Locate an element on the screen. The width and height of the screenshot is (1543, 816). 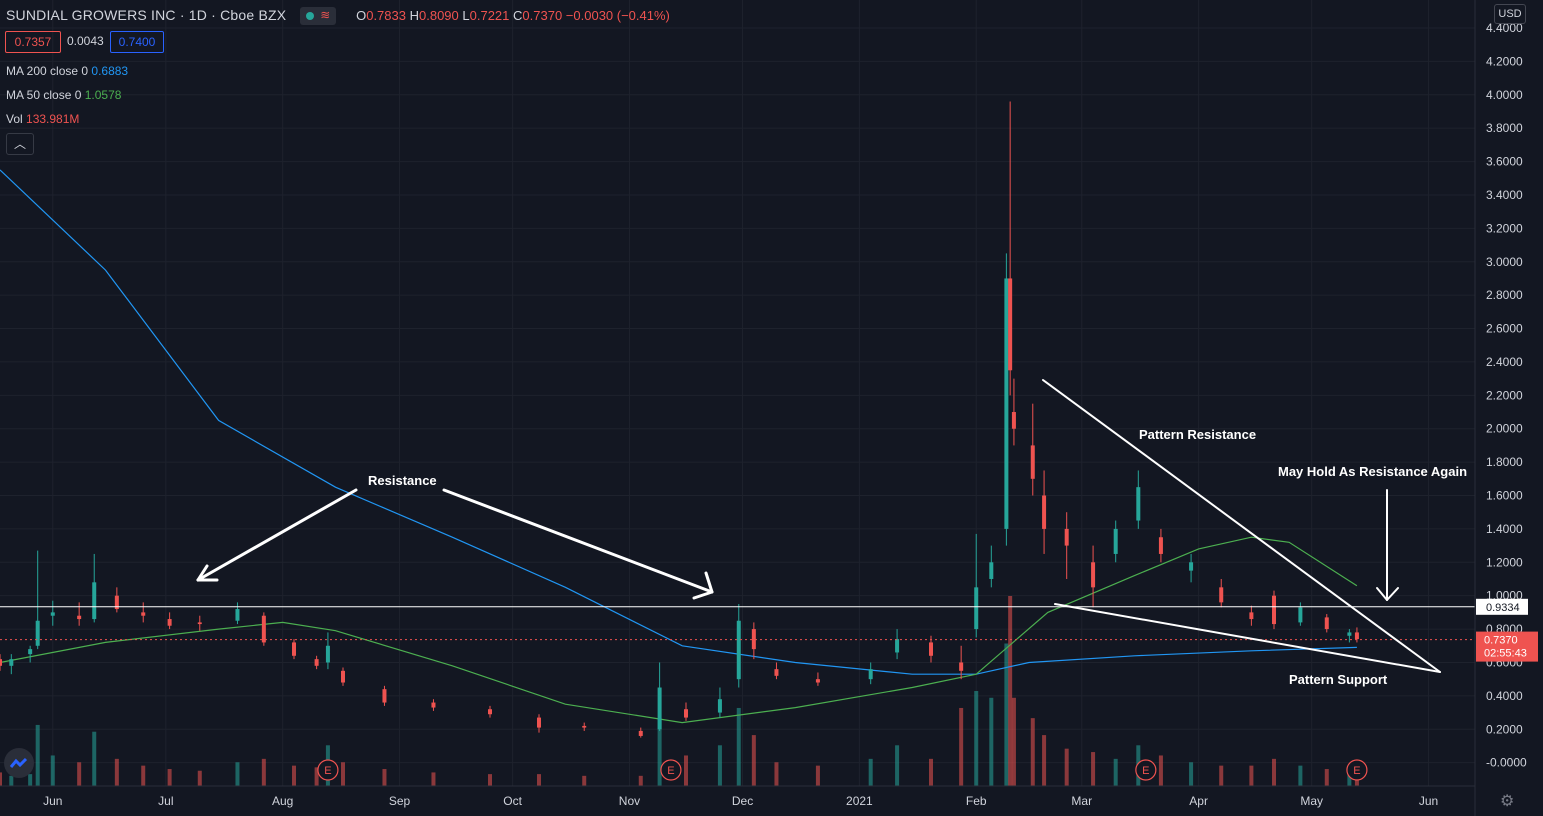
low-value: 0.7221 is located at coordinates (489, 15).